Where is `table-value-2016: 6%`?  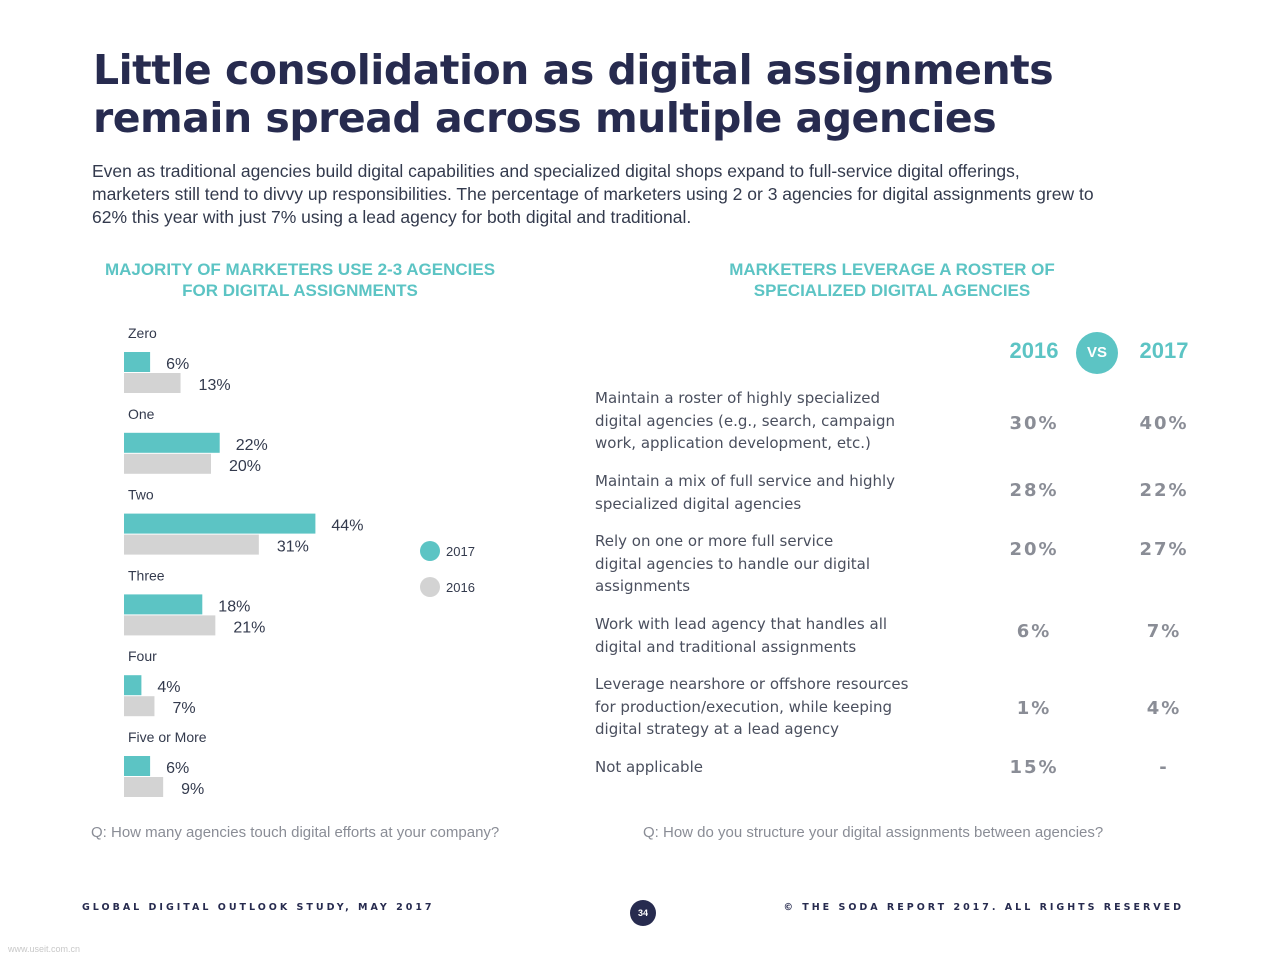 table-value-2016: 6% is located at coordinates (1034, 631).